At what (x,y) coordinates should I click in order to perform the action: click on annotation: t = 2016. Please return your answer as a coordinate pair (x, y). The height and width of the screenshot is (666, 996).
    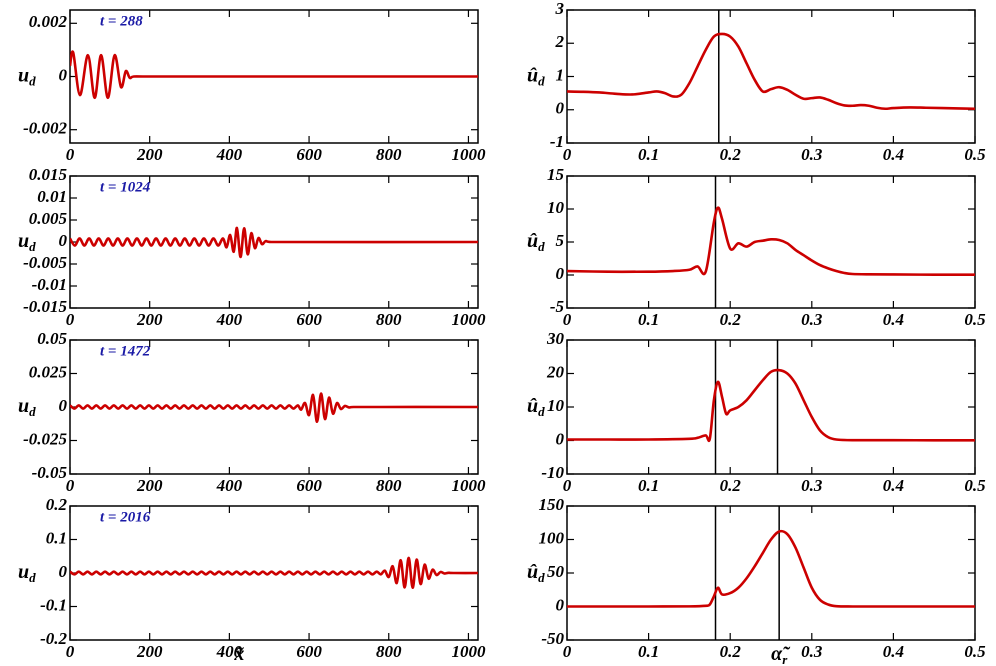
    Looking at the image, I should click on (125, 517).